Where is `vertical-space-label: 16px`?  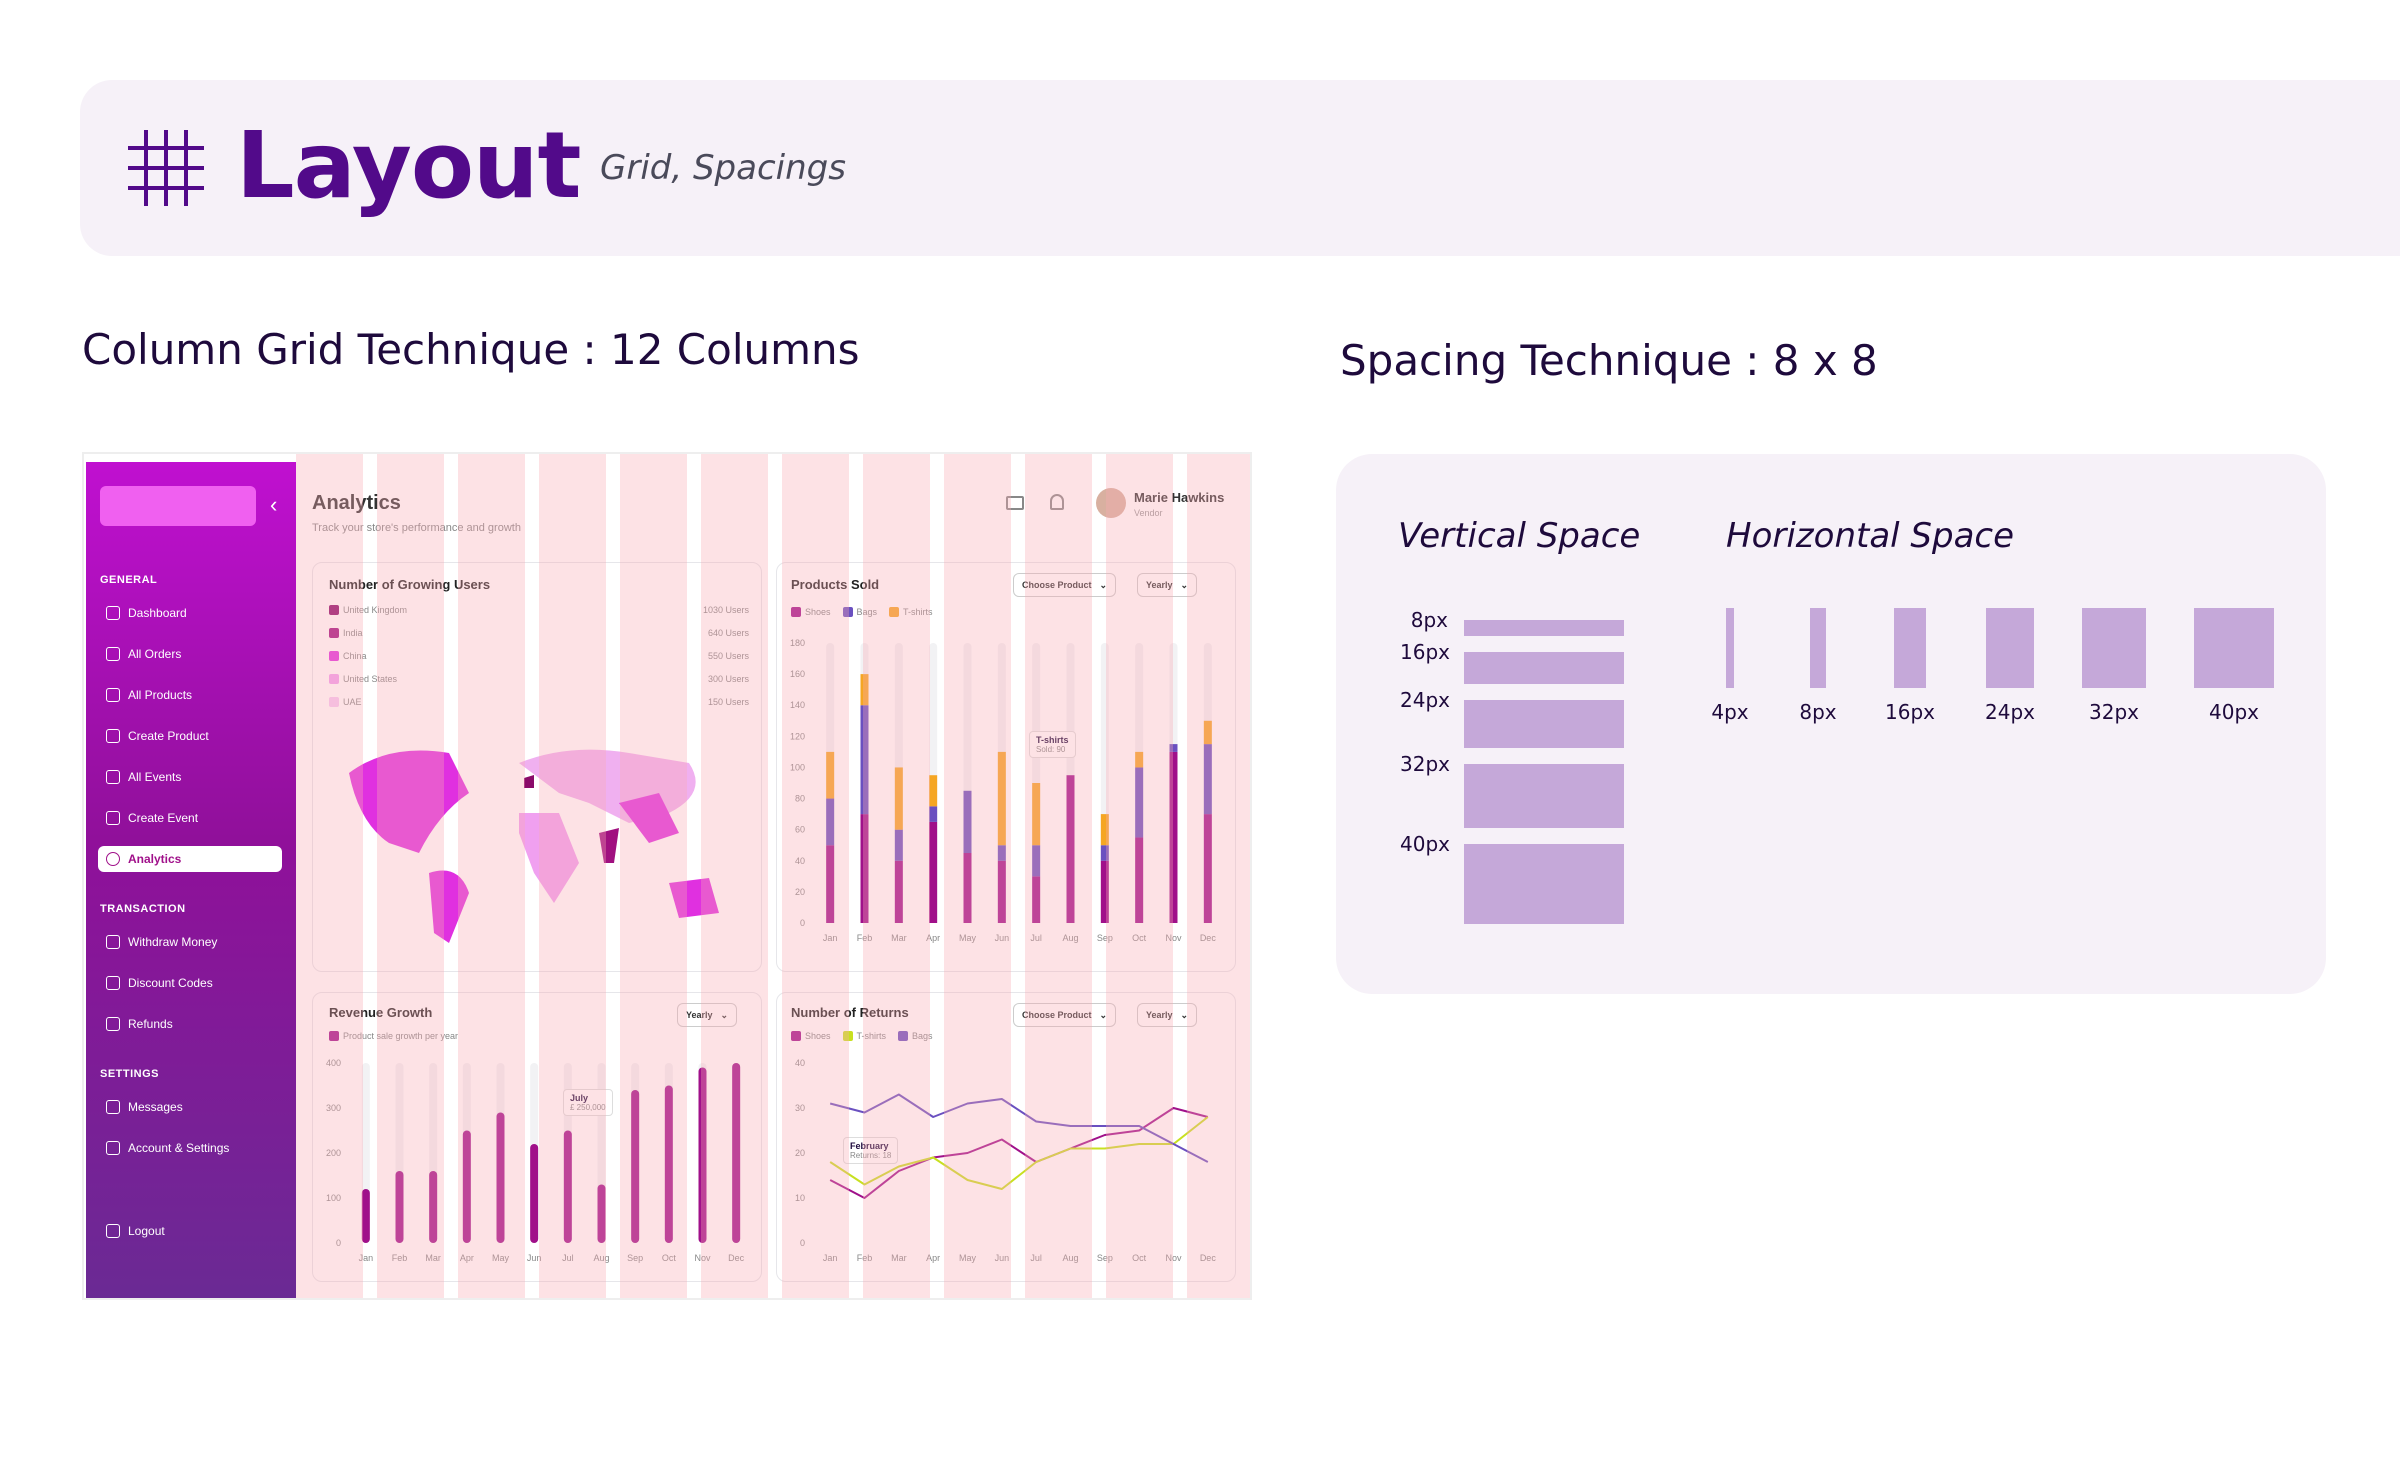
vertical-space-label: 16px is located at coordinates (1425, 652).